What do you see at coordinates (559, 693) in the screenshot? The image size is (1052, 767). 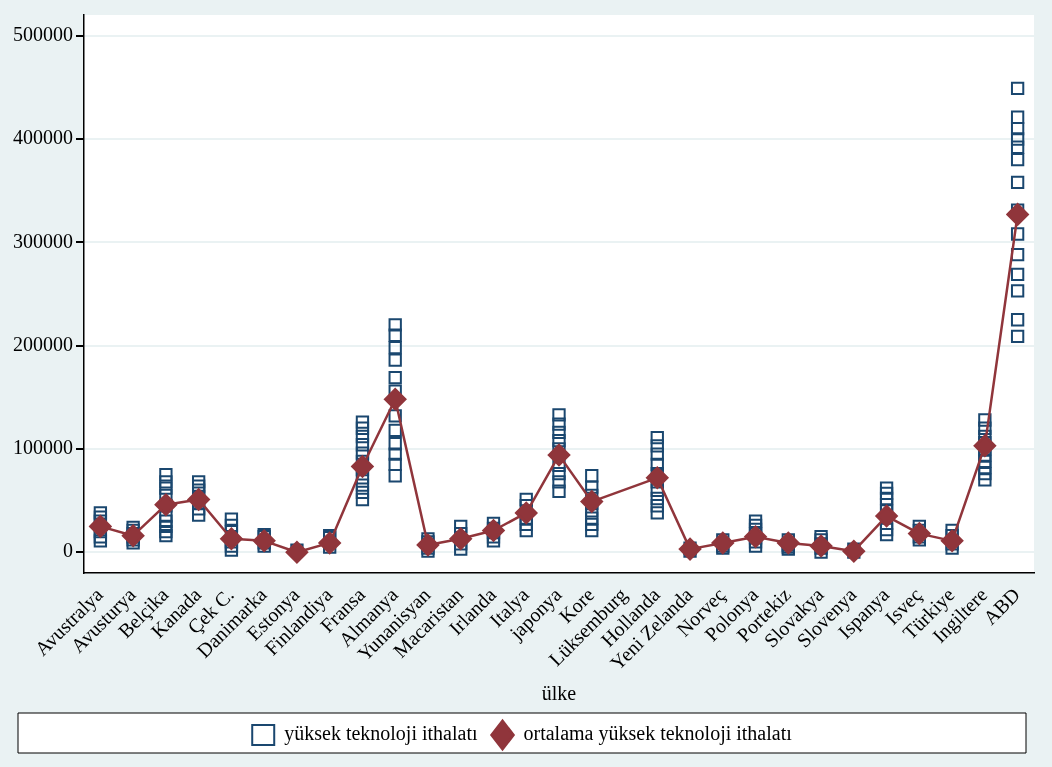 I see `x-axis-title: ülke` at bounding box center [559, 693].